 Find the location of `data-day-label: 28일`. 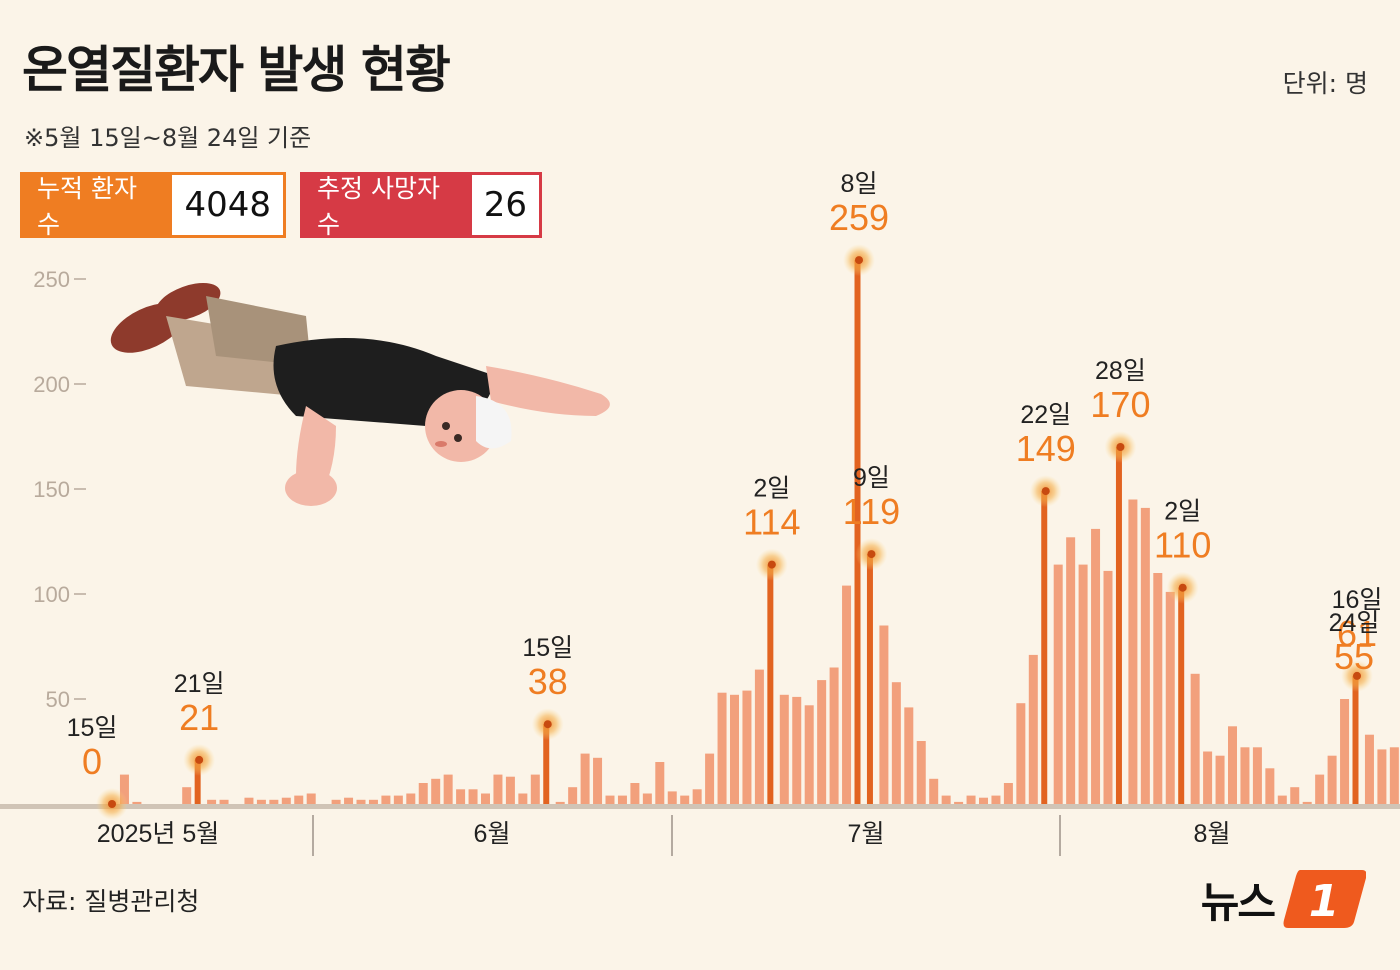

data-day-label: 28일 is located at coordinates (1120, 371).